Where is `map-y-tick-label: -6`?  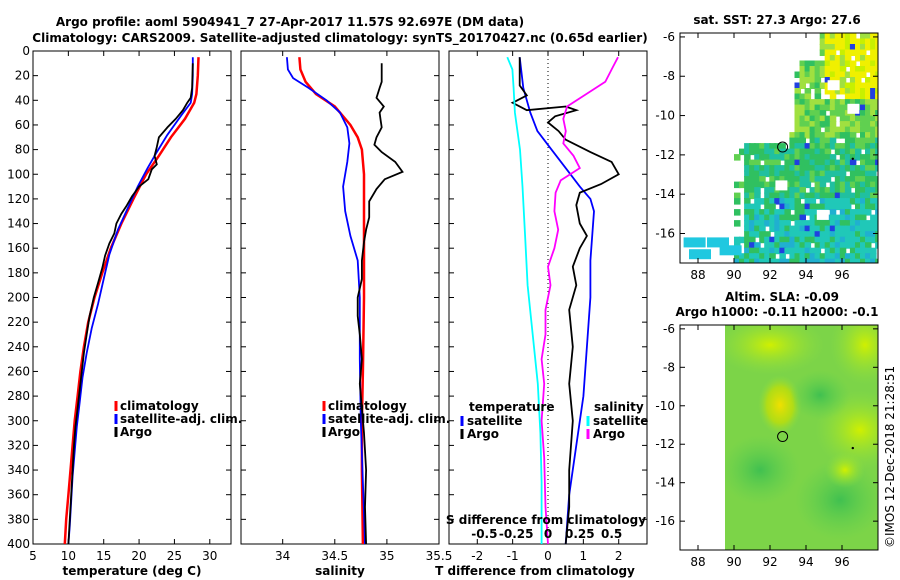 map-y-tick-label: -6 is located at coordinates (669, 329).